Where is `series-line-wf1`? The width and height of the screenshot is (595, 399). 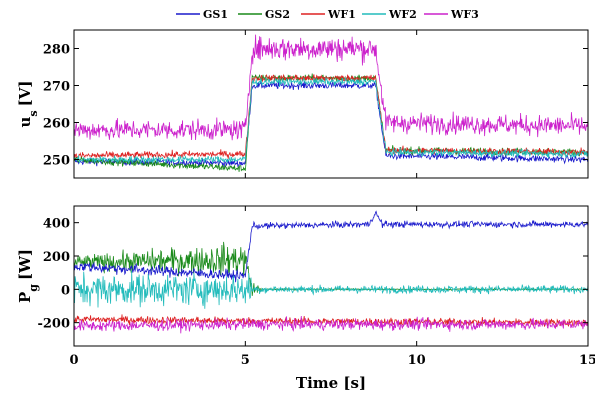
series-line-wf1 is located at coordinates (331, 321).